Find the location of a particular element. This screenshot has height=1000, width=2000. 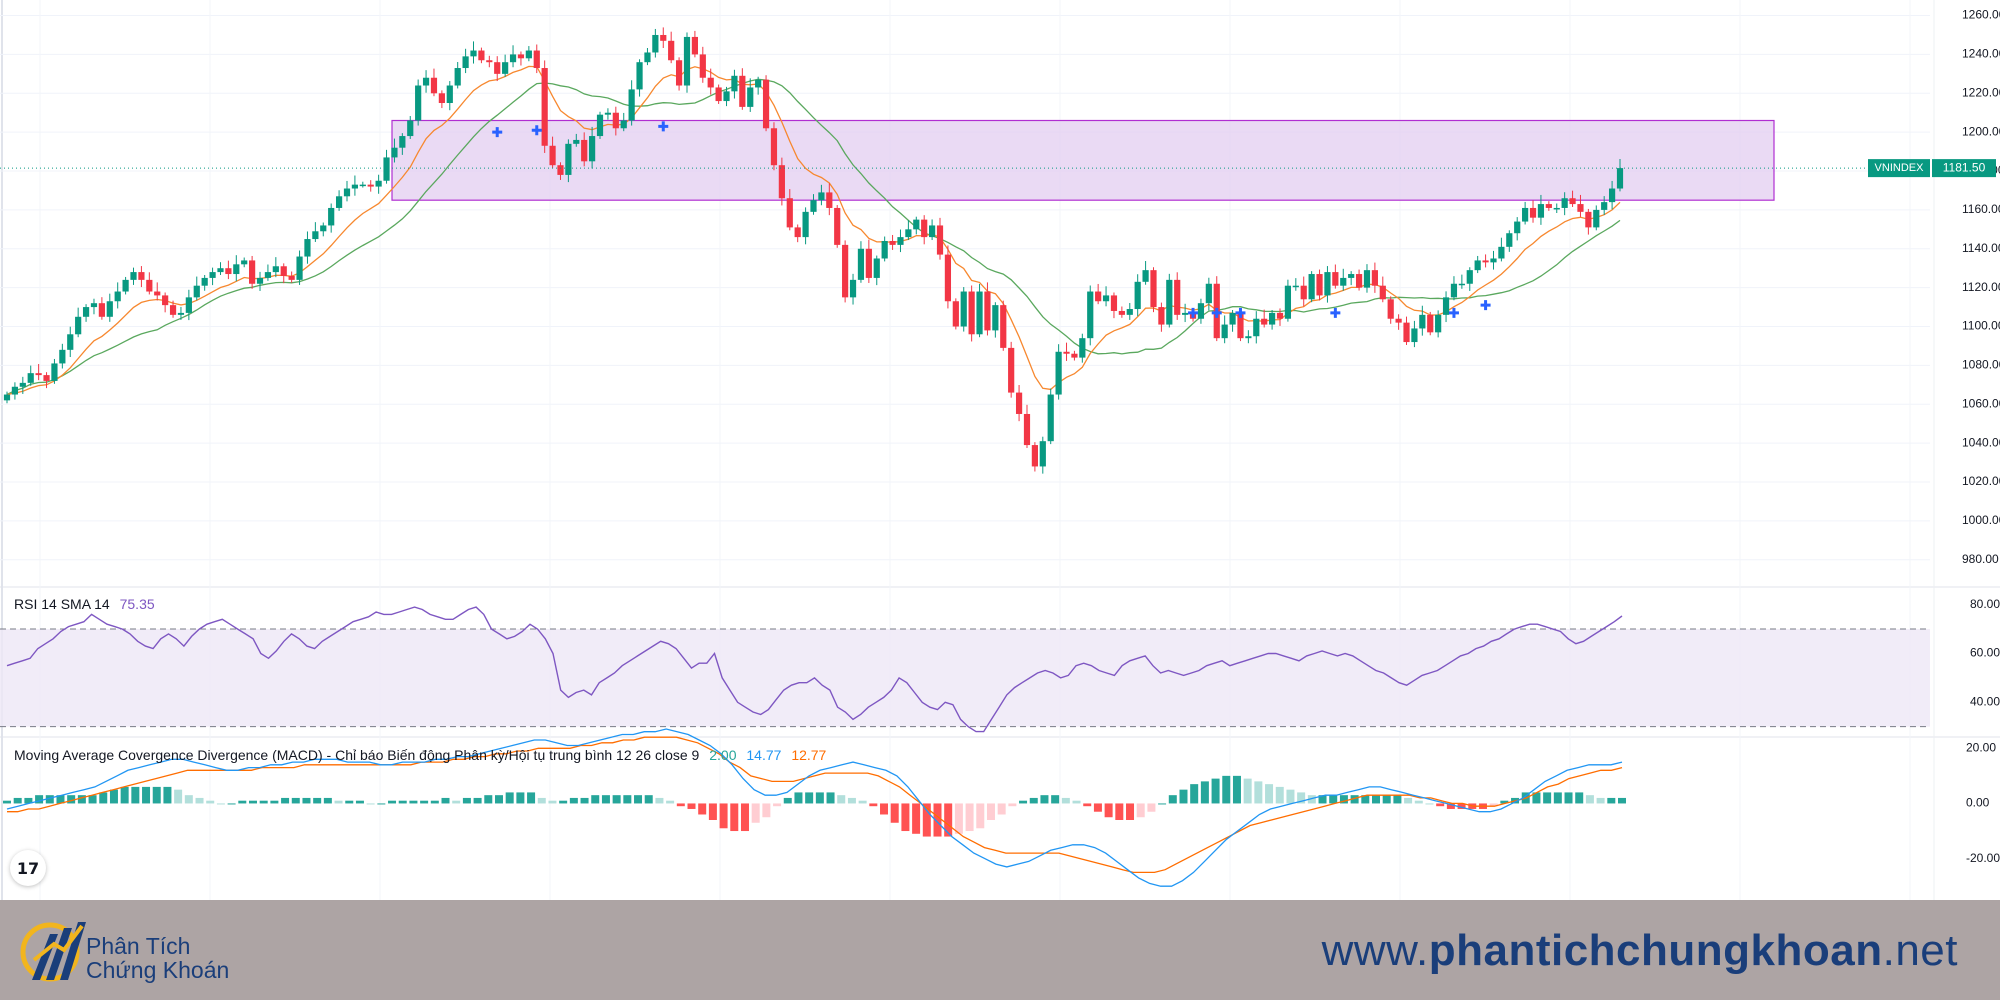

y-tick-label: 1000.00 is located at coordinates (1981, 520).